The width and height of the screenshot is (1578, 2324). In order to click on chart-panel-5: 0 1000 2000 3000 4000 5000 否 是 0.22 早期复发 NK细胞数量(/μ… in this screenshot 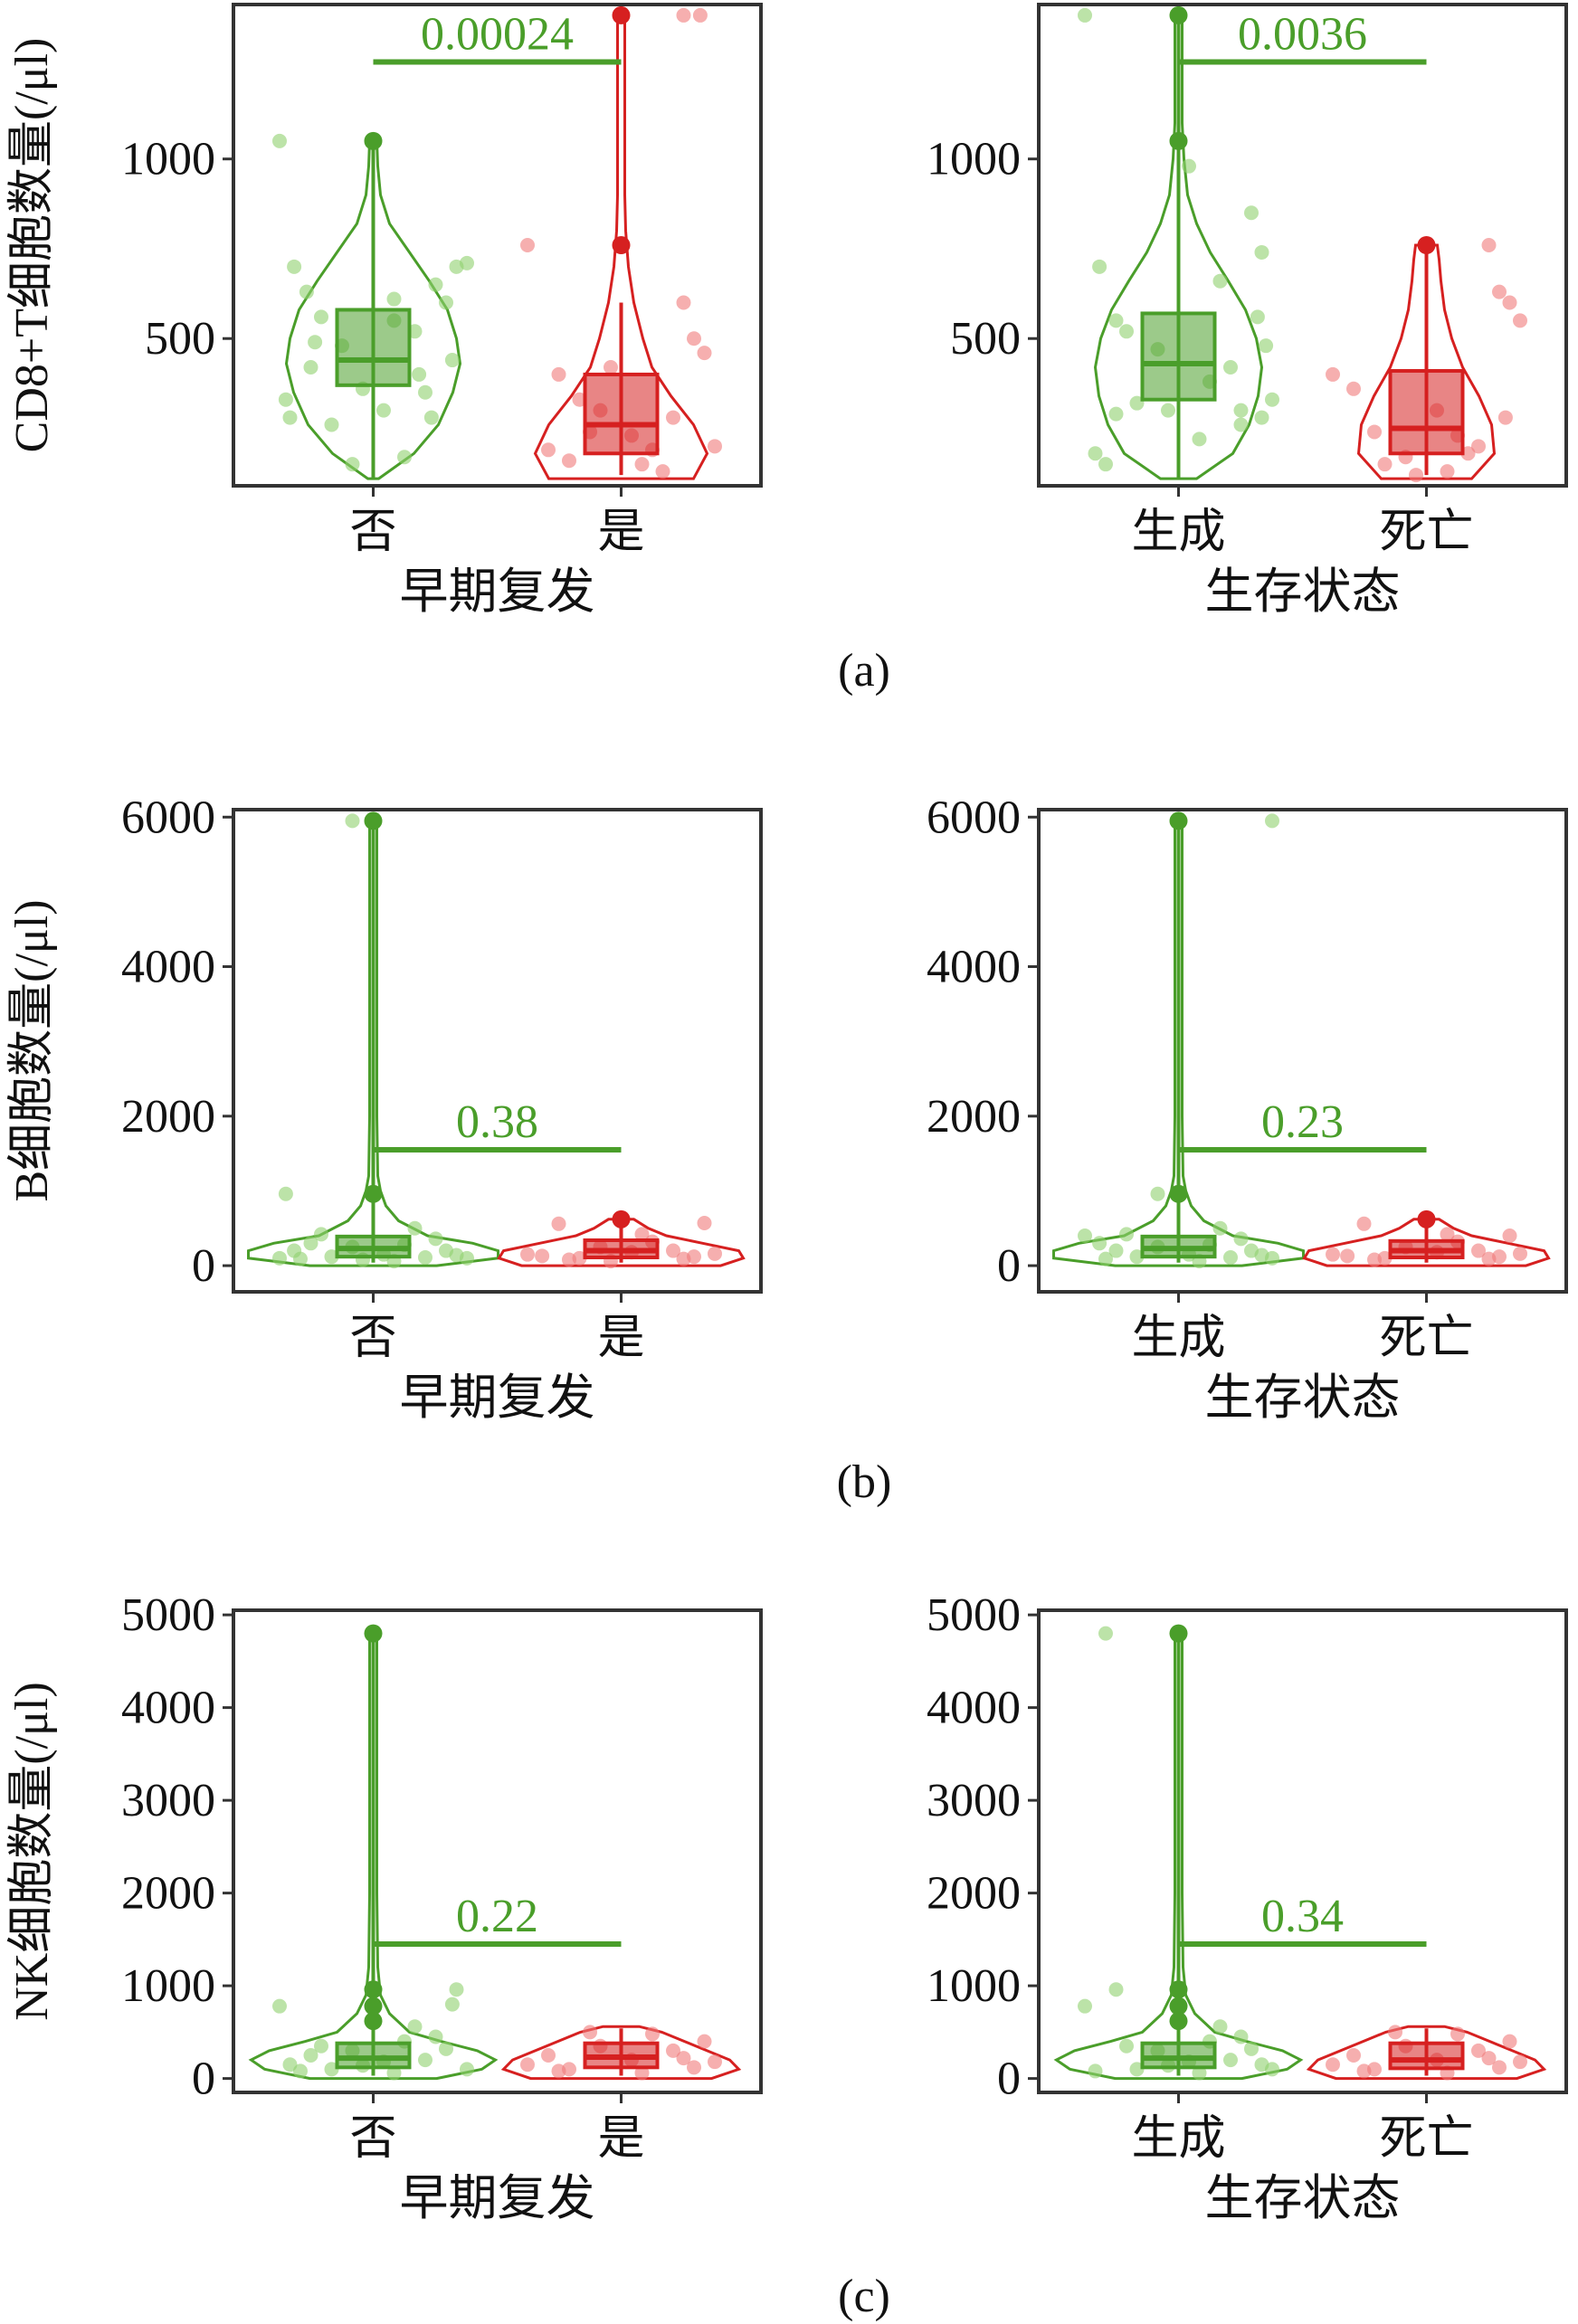, I will do `click(384, 1908)`.